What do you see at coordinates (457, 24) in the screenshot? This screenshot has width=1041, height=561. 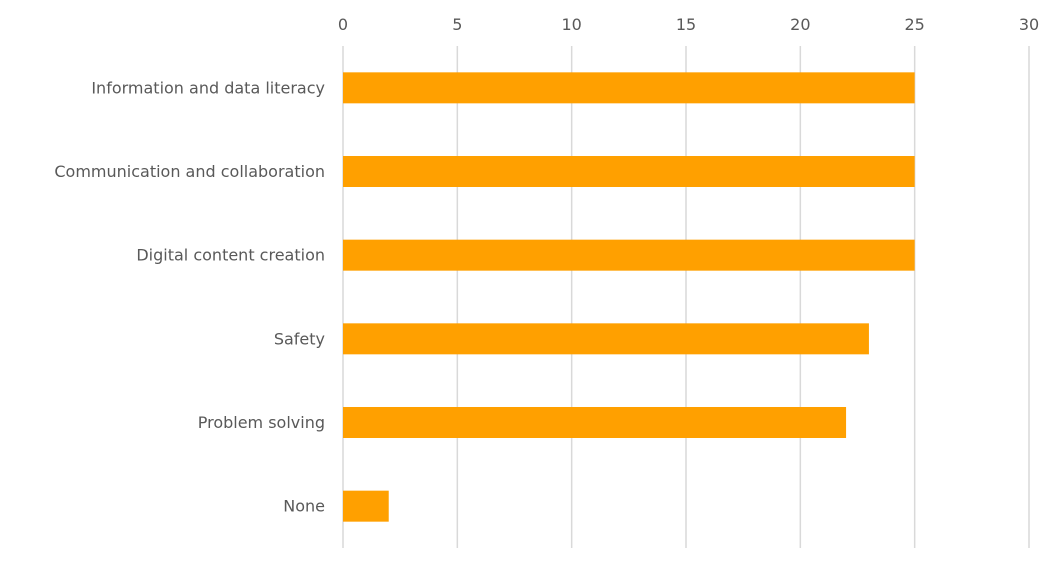 I see `x-tick-label: 5` at bounding box center [457, 24].